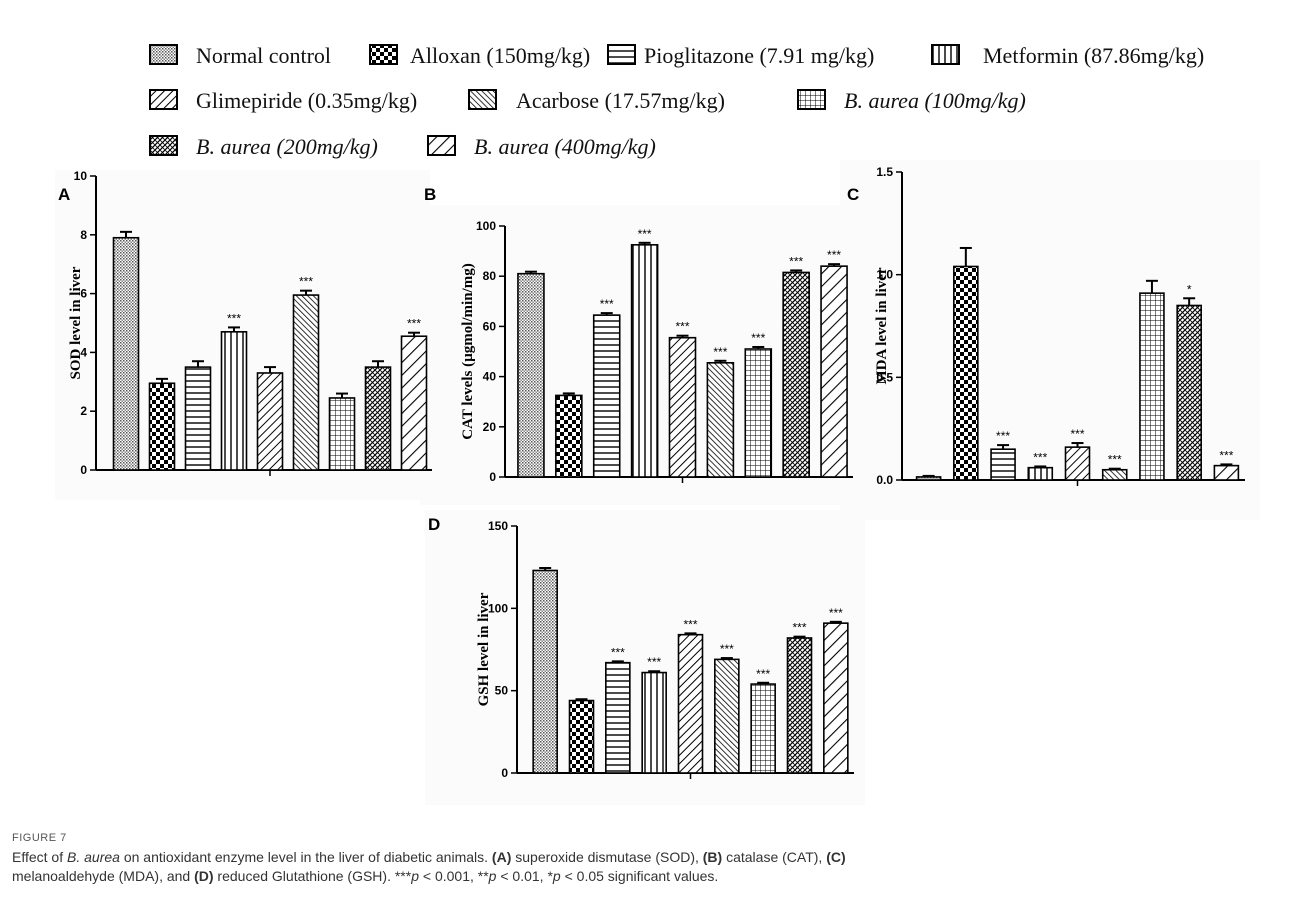 This screenshot has height=911, width=1290. What do you see at coordinates (556, 876) in the screenshot?
I see `caption-p-3: p` at bounding box center [556, 876].